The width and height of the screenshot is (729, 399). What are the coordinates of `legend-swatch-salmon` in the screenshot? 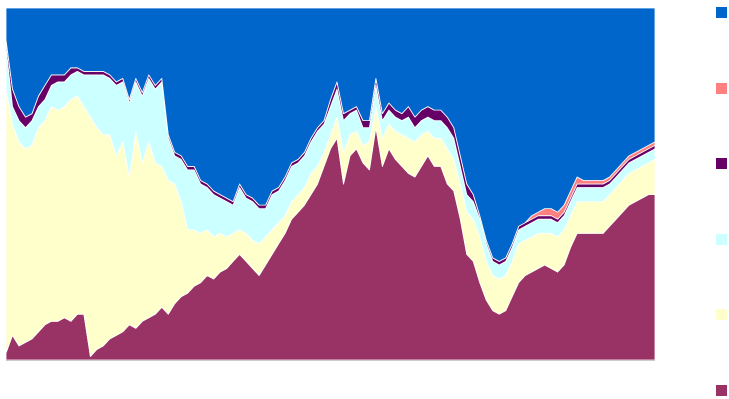 It's located at (721, 88).